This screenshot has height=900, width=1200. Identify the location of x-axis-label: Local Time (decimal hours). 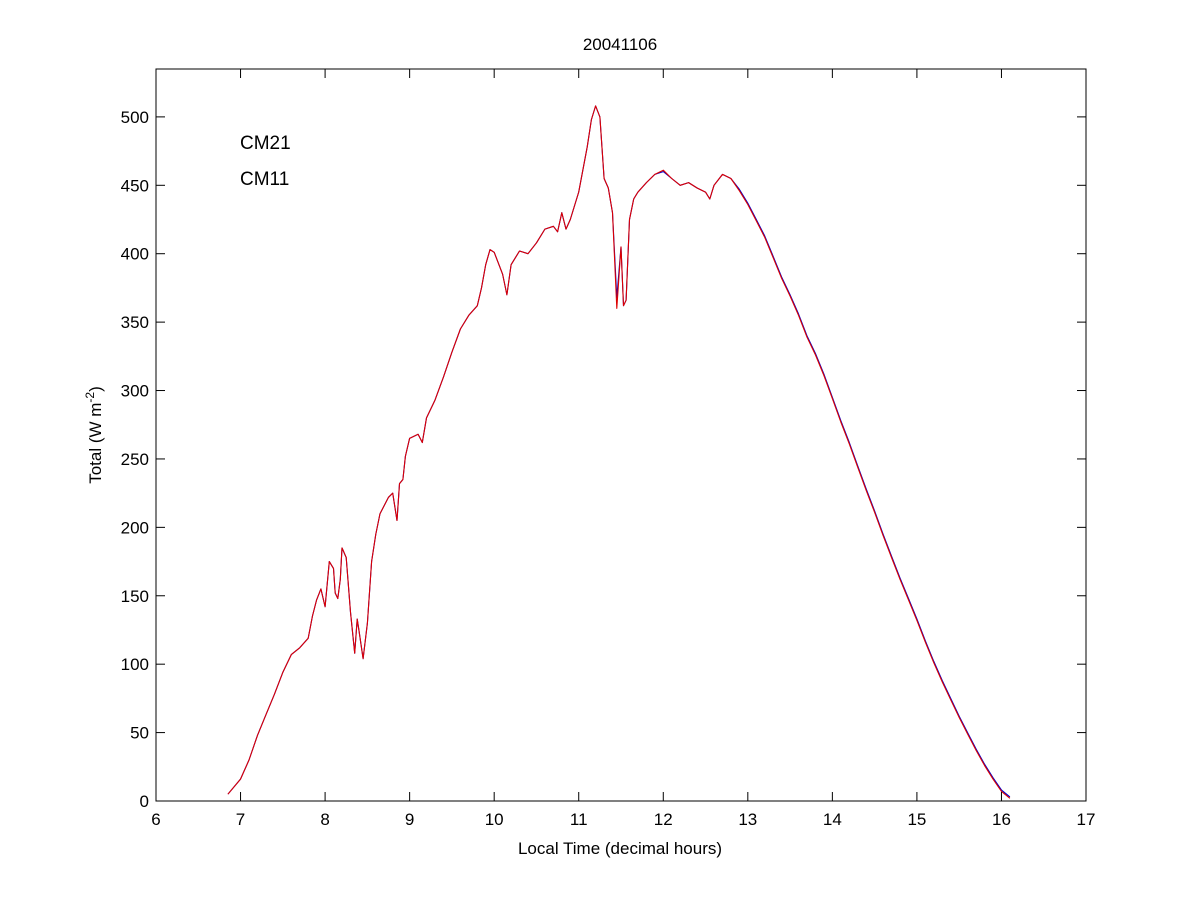
(620, 848).